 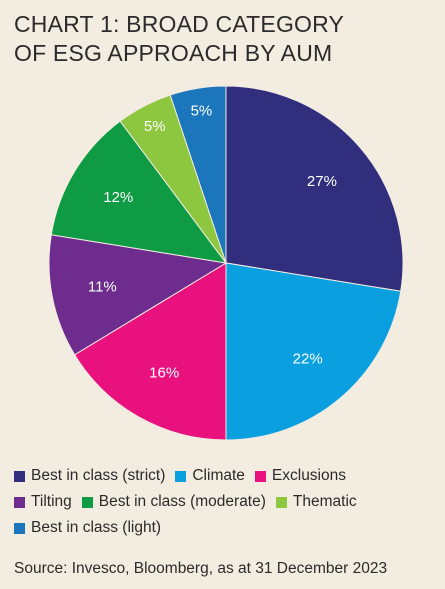 What do you see at coordinates (118, 197) in the screenshot?
I see `pie-slice-label-4: 12%` at bounding box center [118, 197].